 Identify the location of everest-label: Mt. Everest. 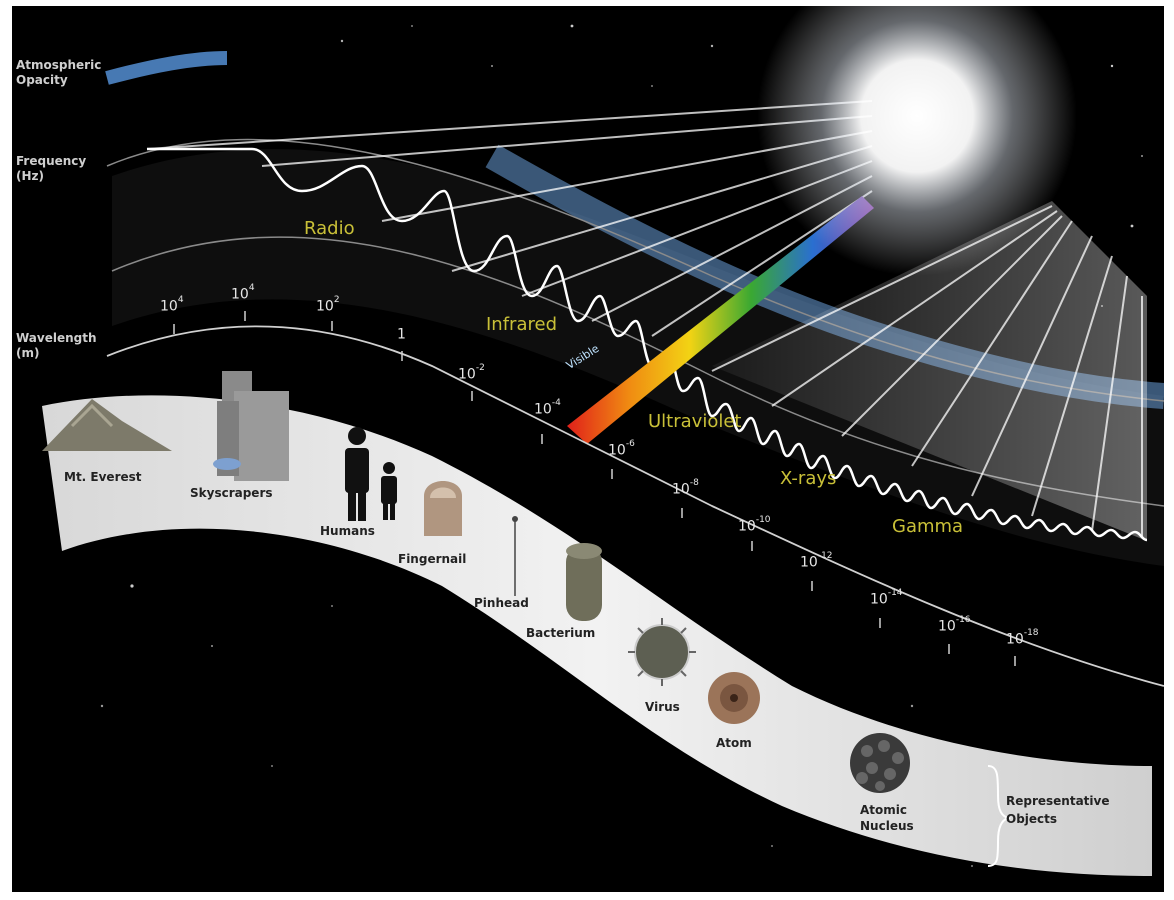
(103, 477).